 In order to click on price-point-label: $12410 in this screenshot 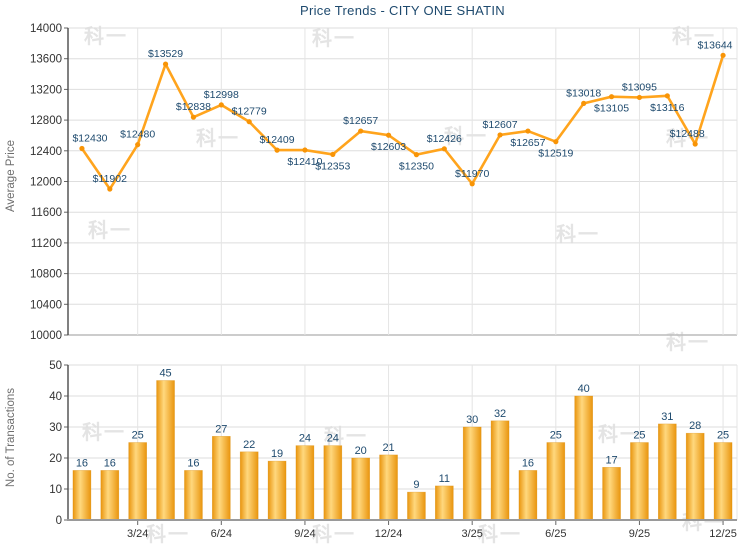, I will do `click(304, 162)`.